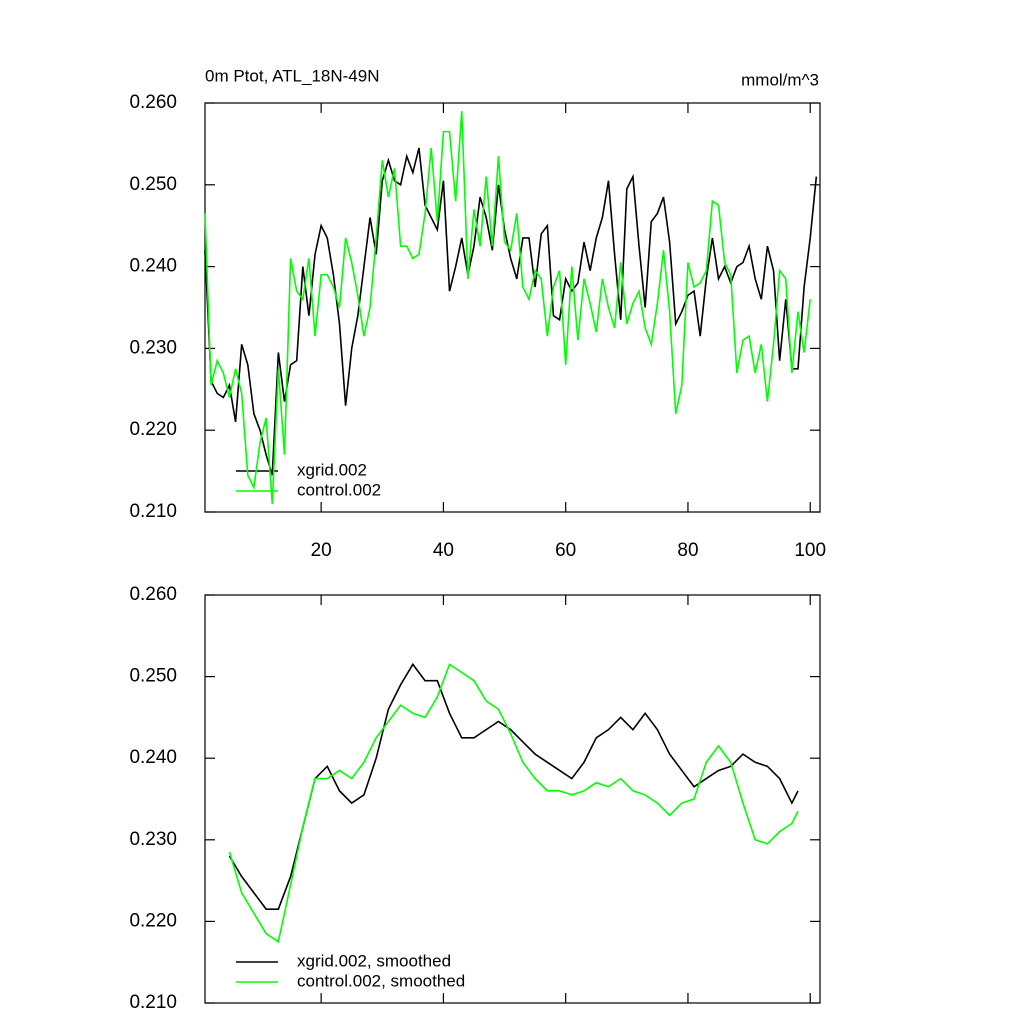 The height and width of the screenshot is (1024, 1024). Describe the element at coordinates (321, 550) in the screenshot. I see `x-tick-label: 20` at that location.